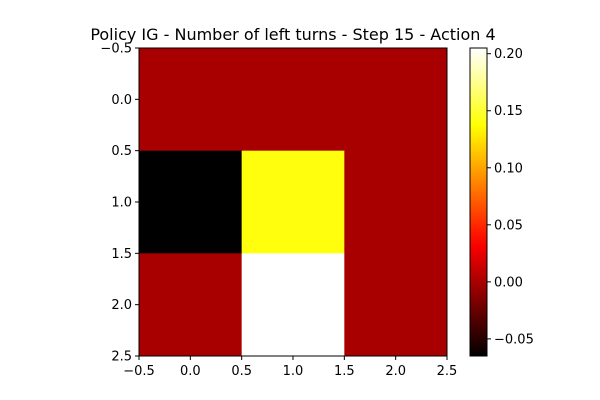 This screenshot has width=600, height=400. What do you see at coordinates (508, 282) in the screenshot?
I see `colorbar-tick-label: 0.00` at bounding box center [508, 282].